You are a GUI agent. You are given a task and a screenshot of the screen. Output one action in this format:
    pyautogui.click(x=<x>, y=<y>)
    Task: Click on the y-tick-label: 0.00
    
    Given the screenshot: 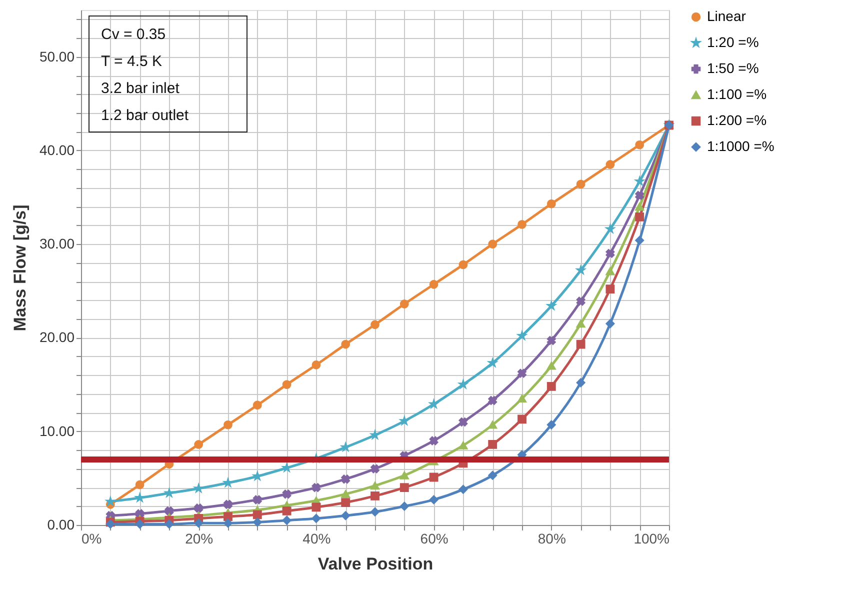 What is the action you would take?
    pyautogui.click(x=61, y=524)
    